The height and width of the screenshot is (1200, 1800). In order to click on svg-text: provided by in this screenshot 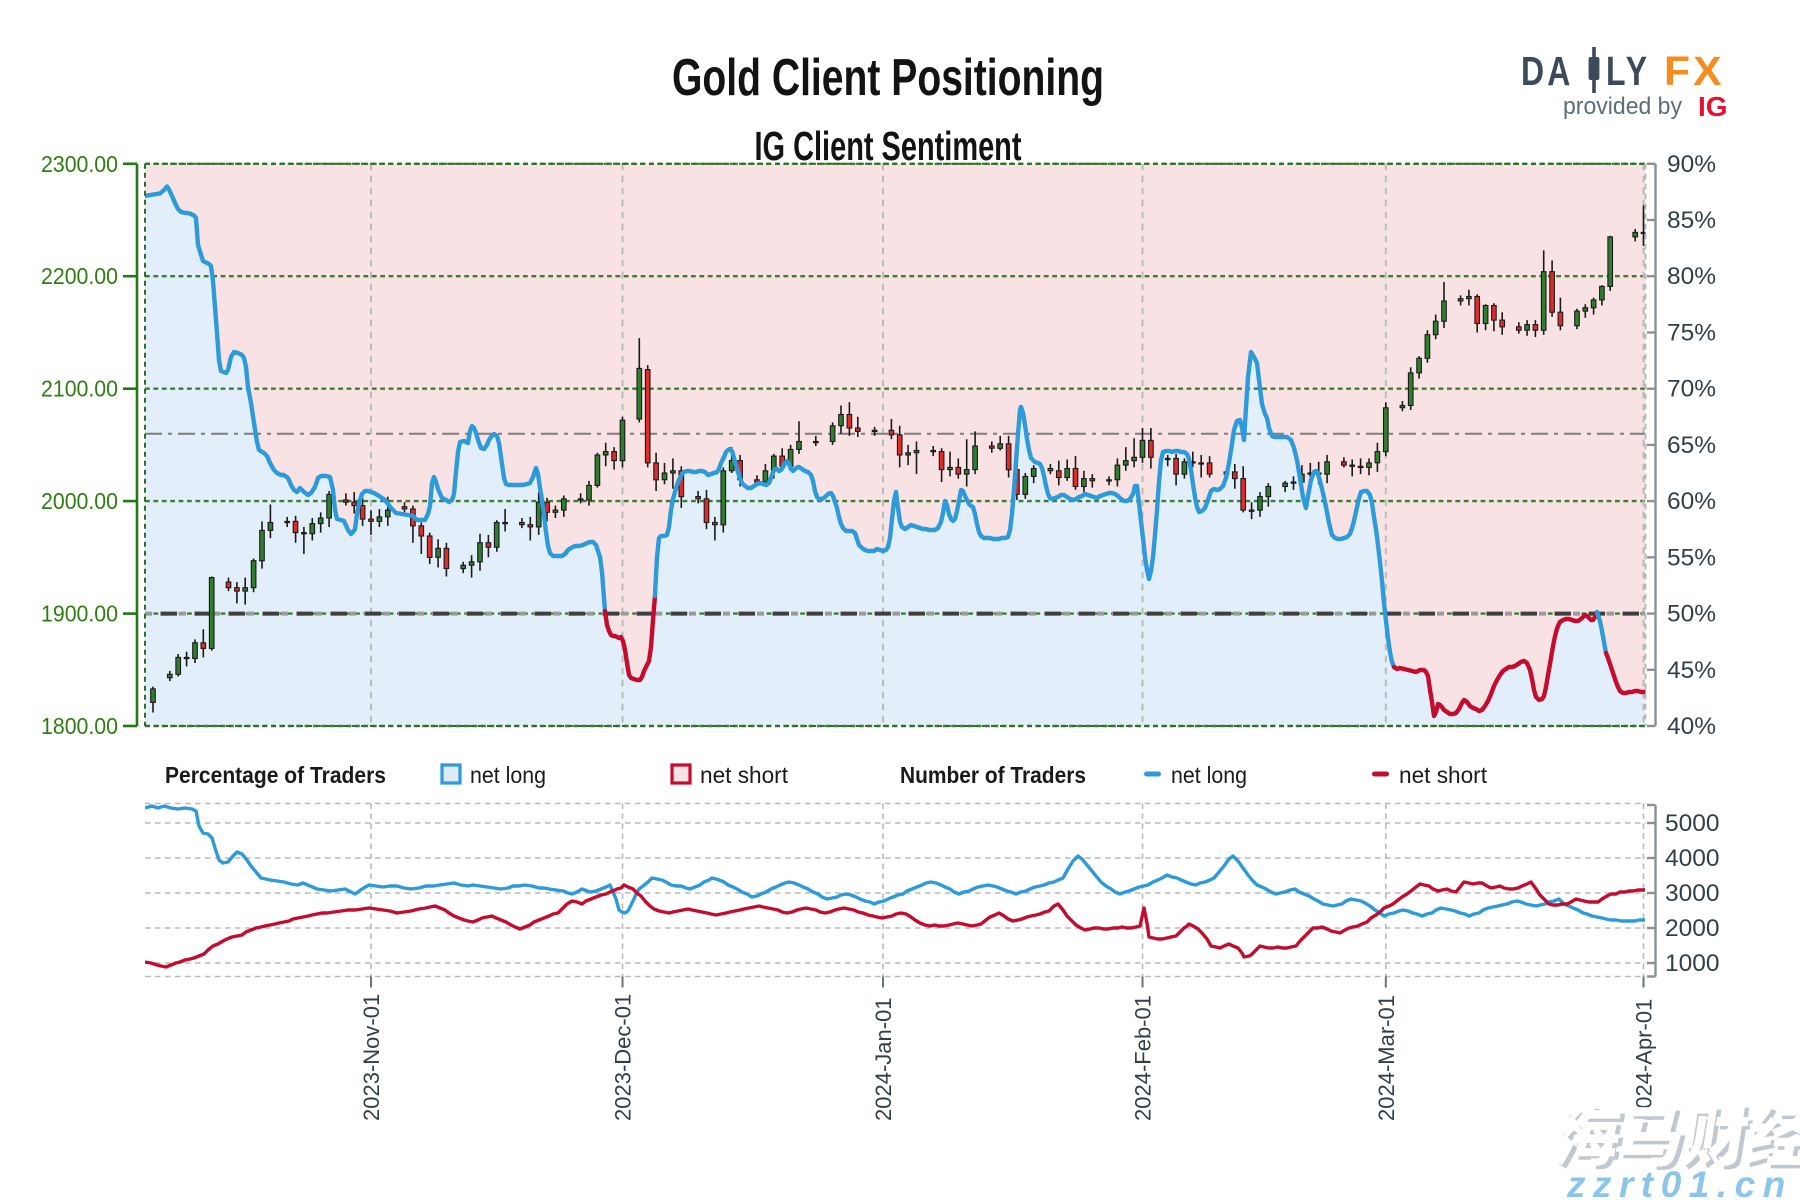, I will do `click(1623, 106)`.